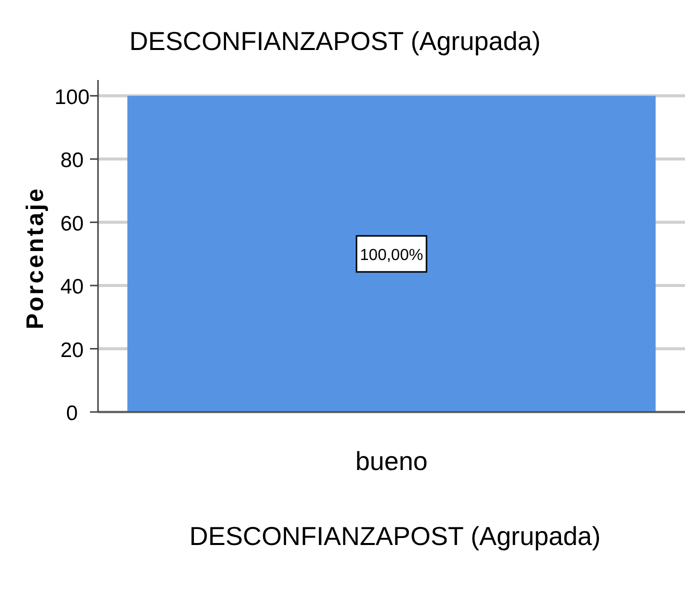 This screenshot has width=685, height=611. I want to click on x-tick-label: bueno, so click(391, 461).